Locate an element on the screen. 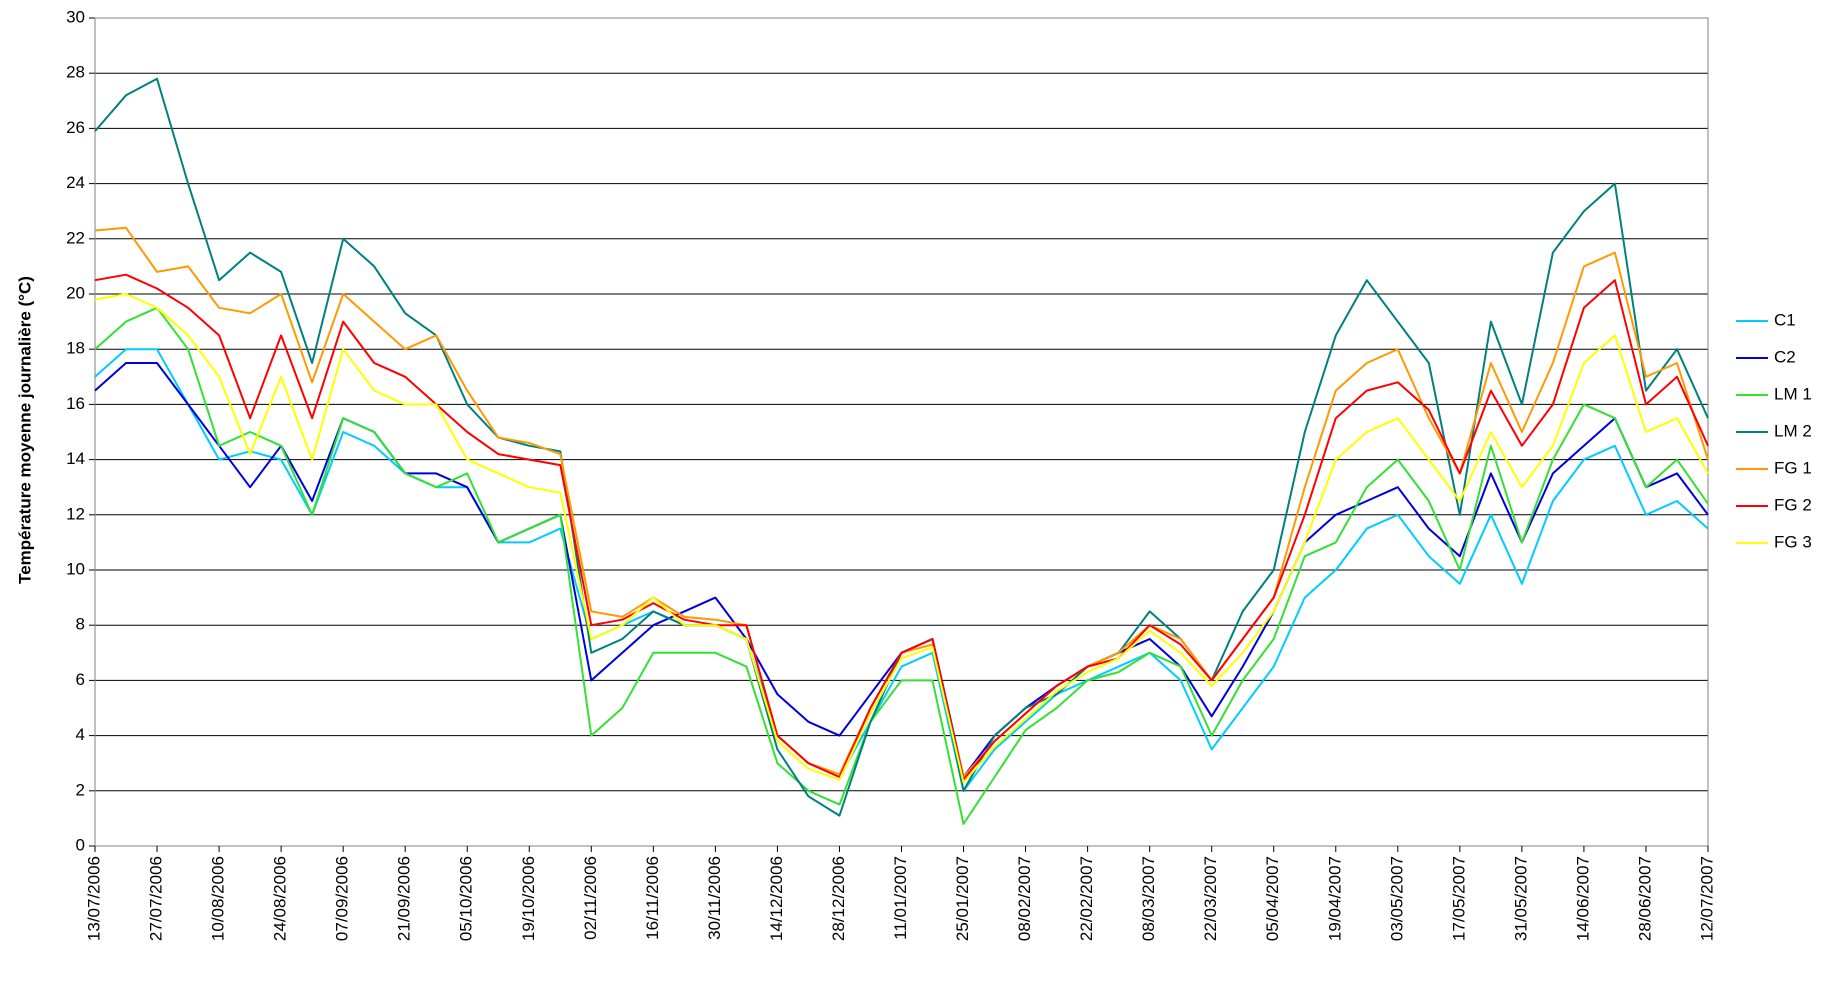 The image size is (1848, 986). y-tick-label: 8 is located at coordinates (80, 624).